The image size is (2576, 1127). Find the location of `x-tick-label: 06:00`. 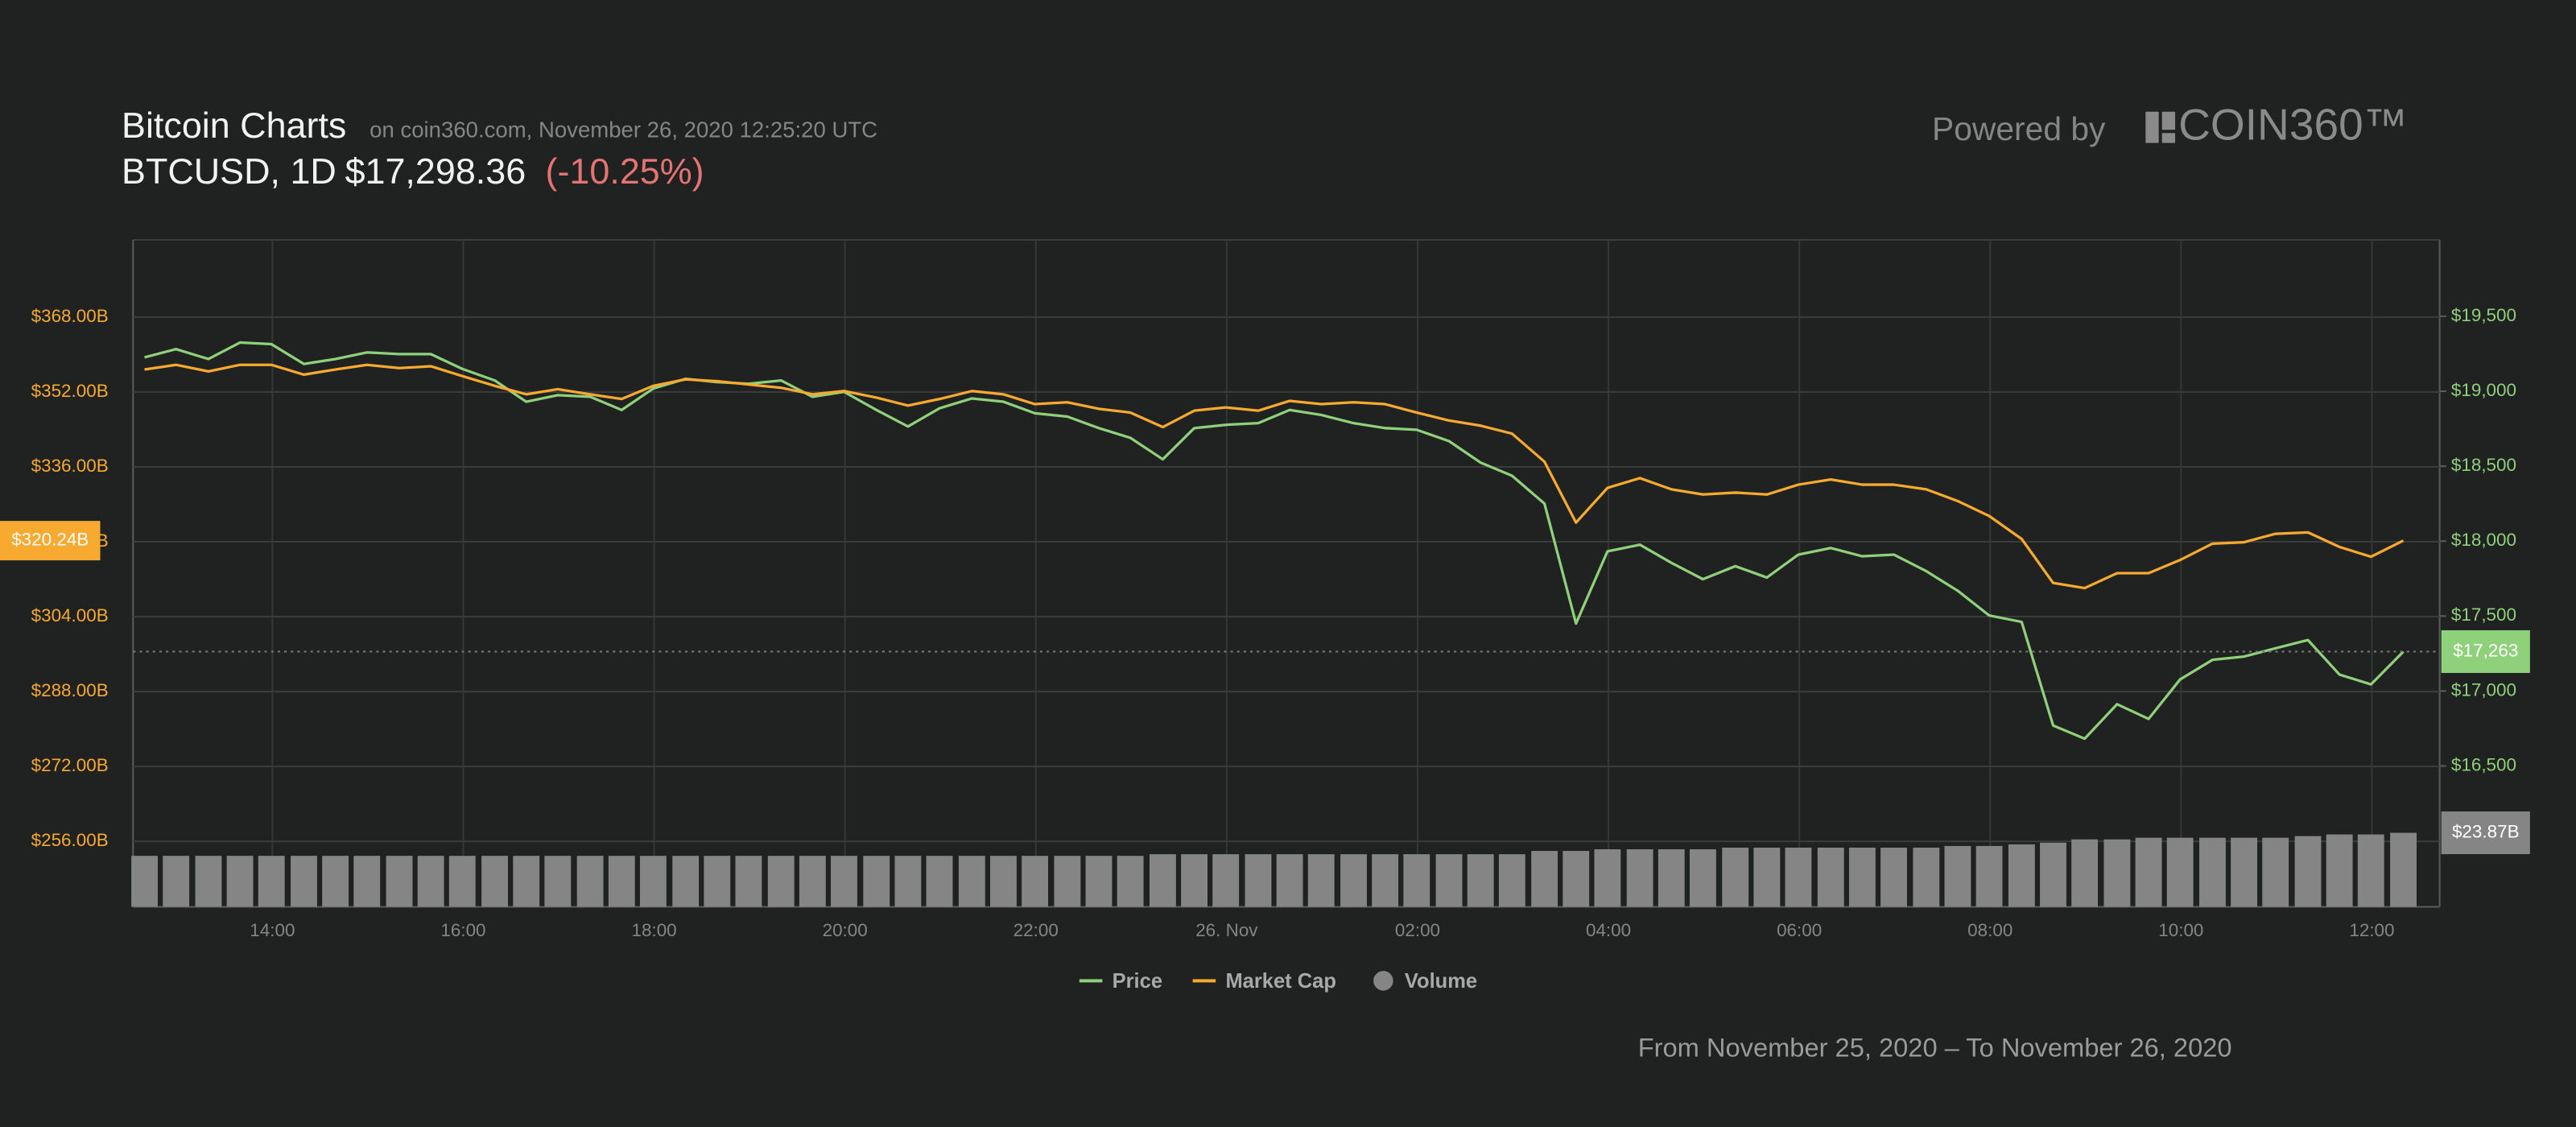

x-tick-label: 06:00 is located at coordinates (1799, 930).